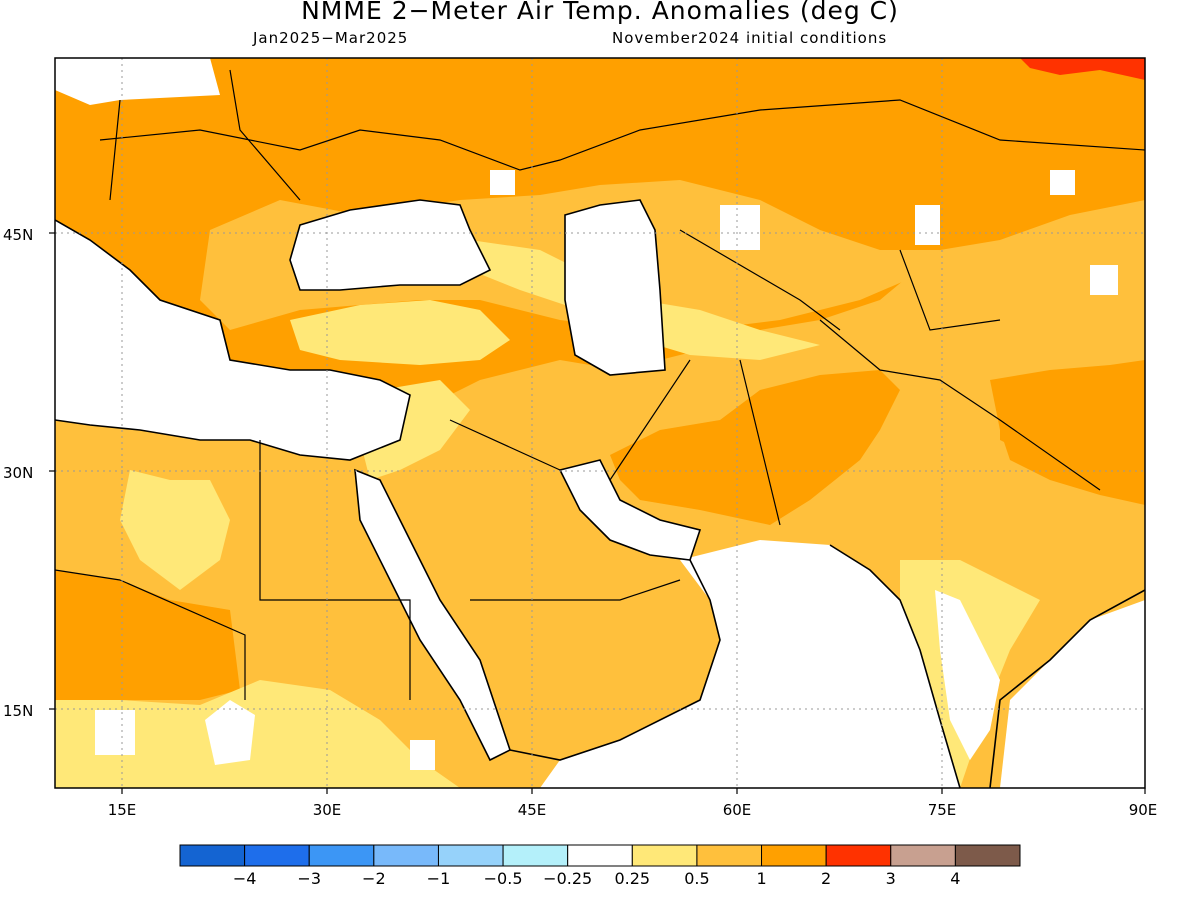  I want to click on aral-sea, so click(740, 227).